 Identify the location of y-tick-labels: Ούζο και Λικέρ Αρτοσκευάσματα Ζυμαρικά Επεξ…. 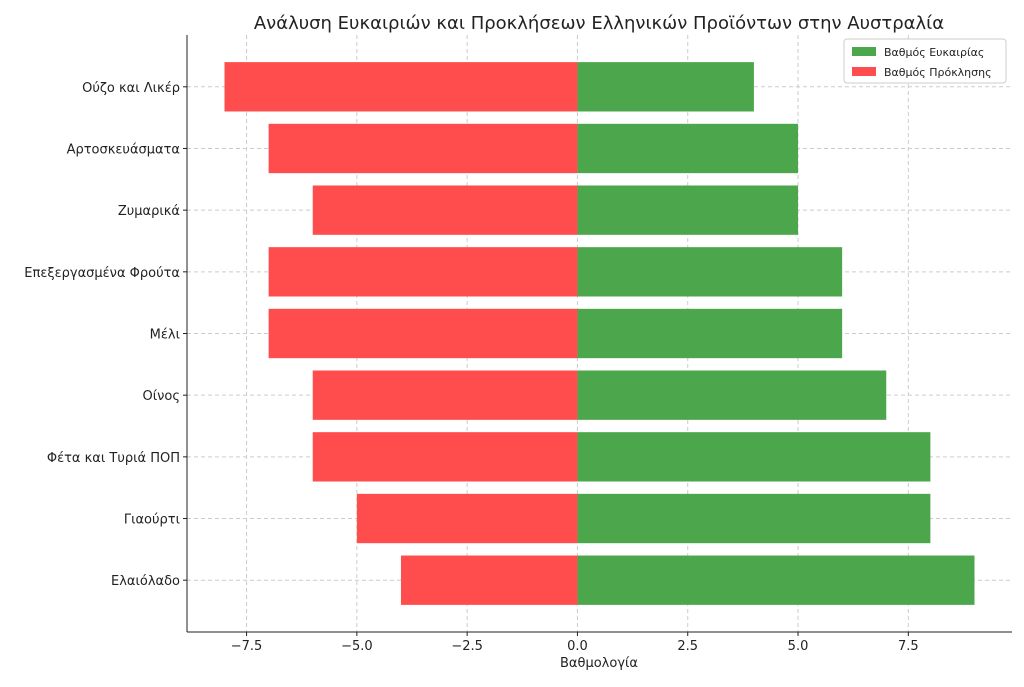
(105, 335).